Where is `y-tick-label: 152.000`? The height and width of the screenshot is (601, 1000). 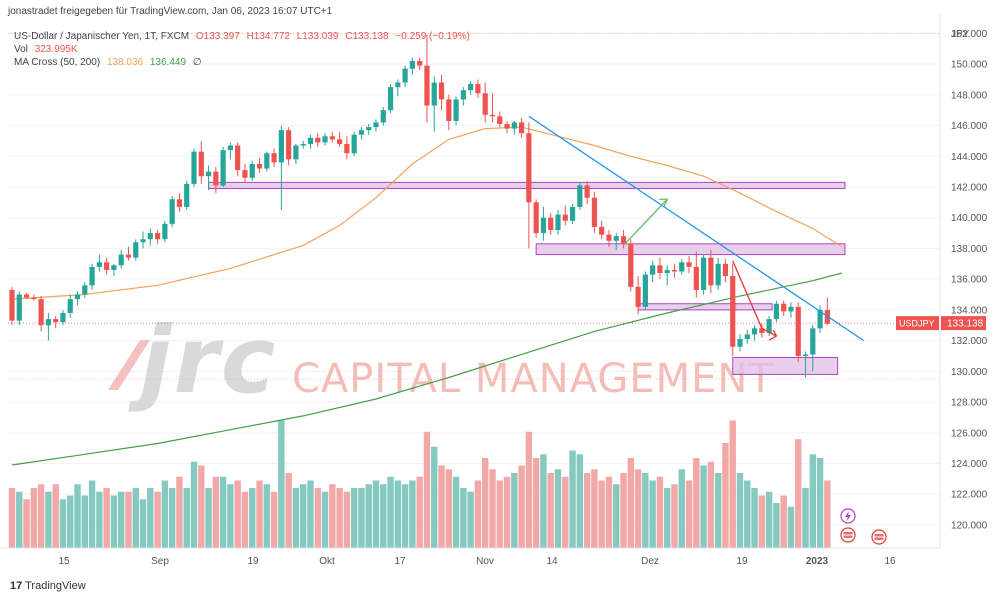 y-tick-label: 152.000 is located at coordinates (969, 34).